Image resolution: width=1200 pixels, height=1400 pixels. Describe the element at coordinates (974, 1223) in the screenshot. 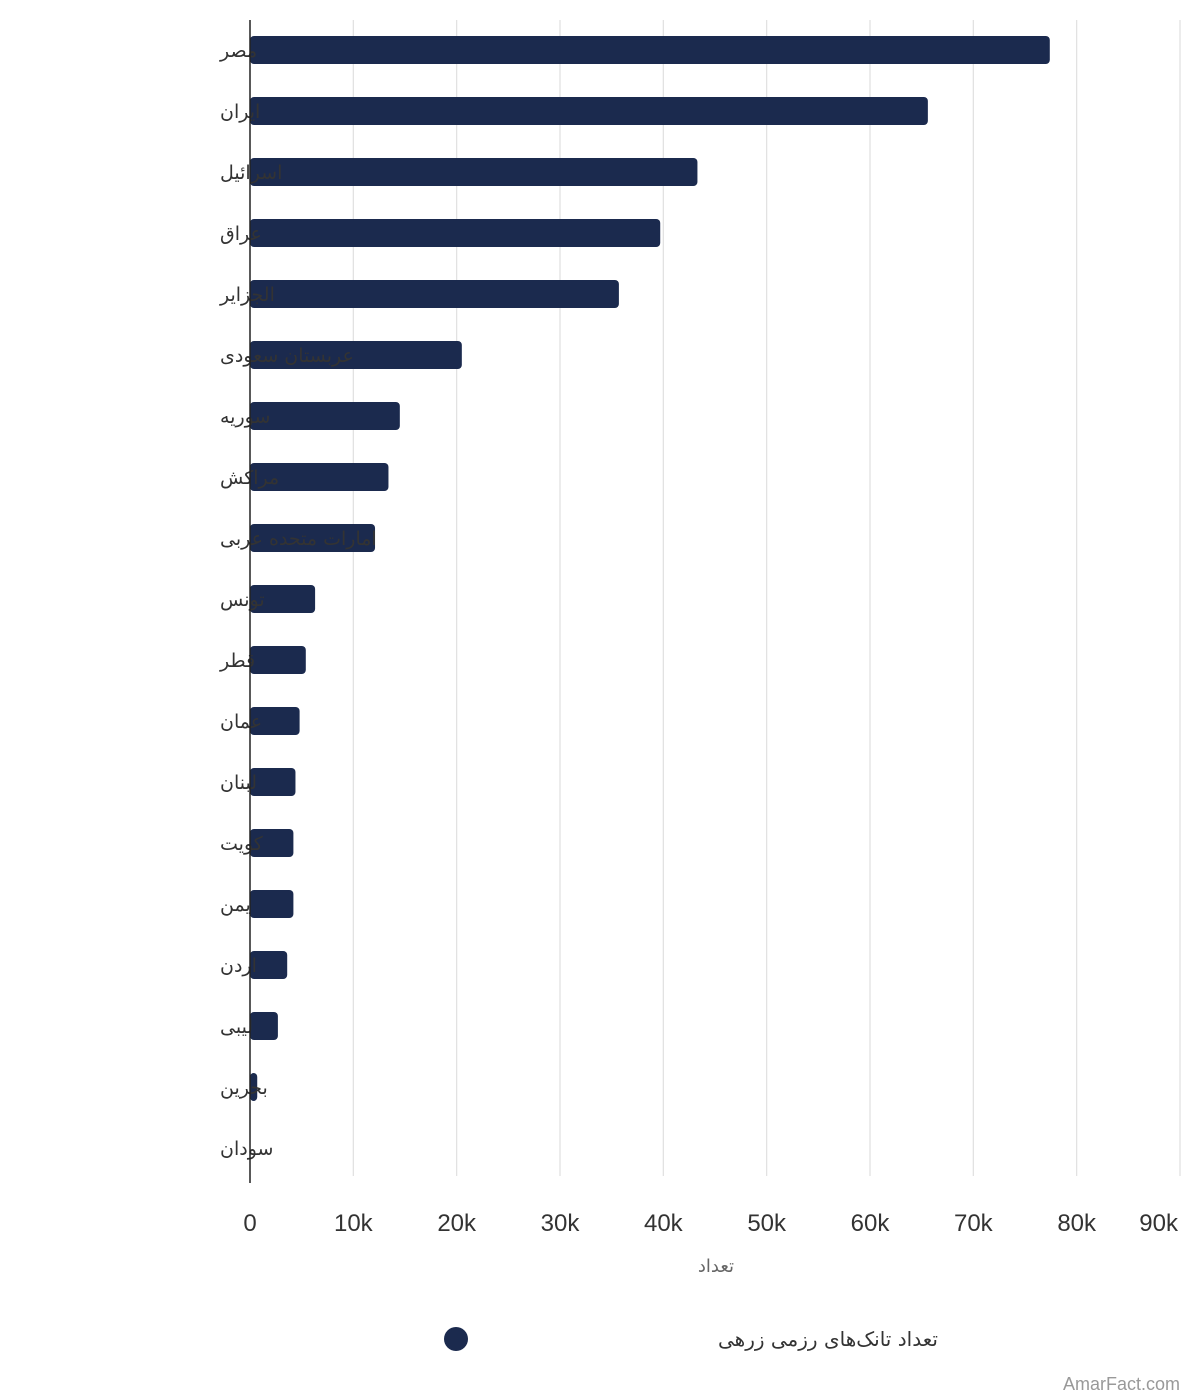

I see `x-tick-label: 70k` at that location.